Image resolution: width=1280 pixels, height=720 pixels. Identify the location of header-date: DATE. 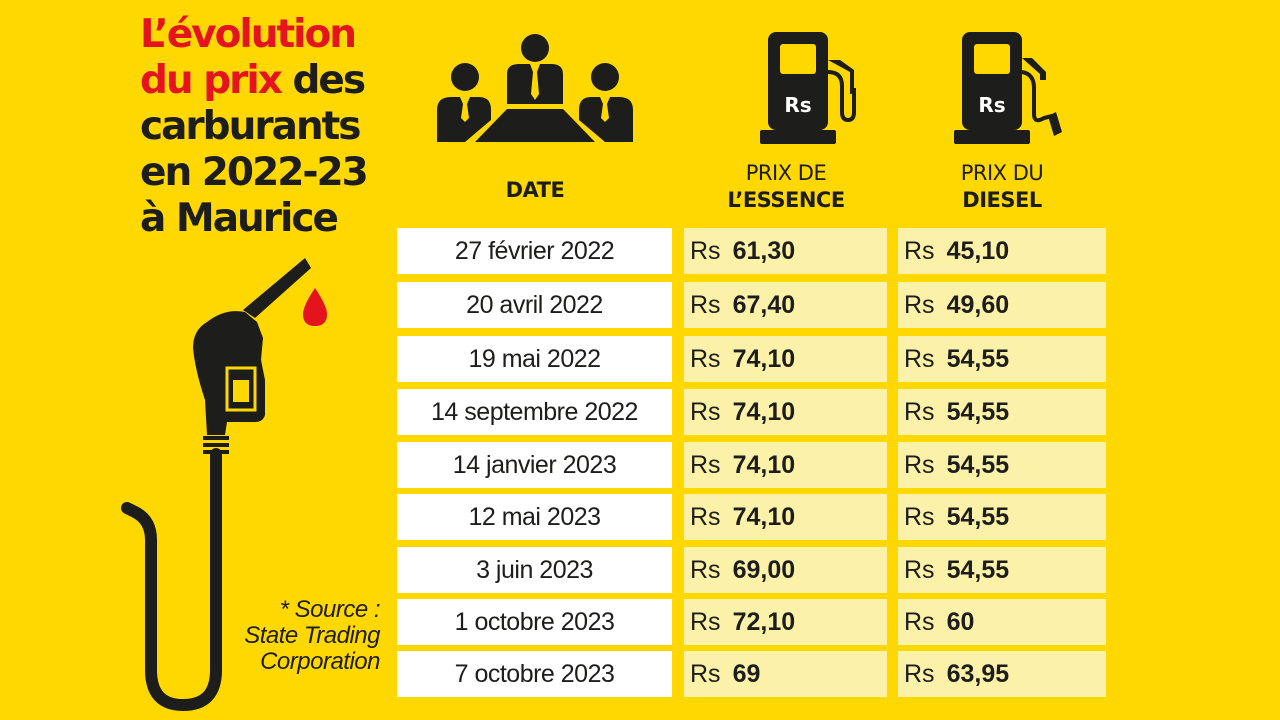
(535, 190).